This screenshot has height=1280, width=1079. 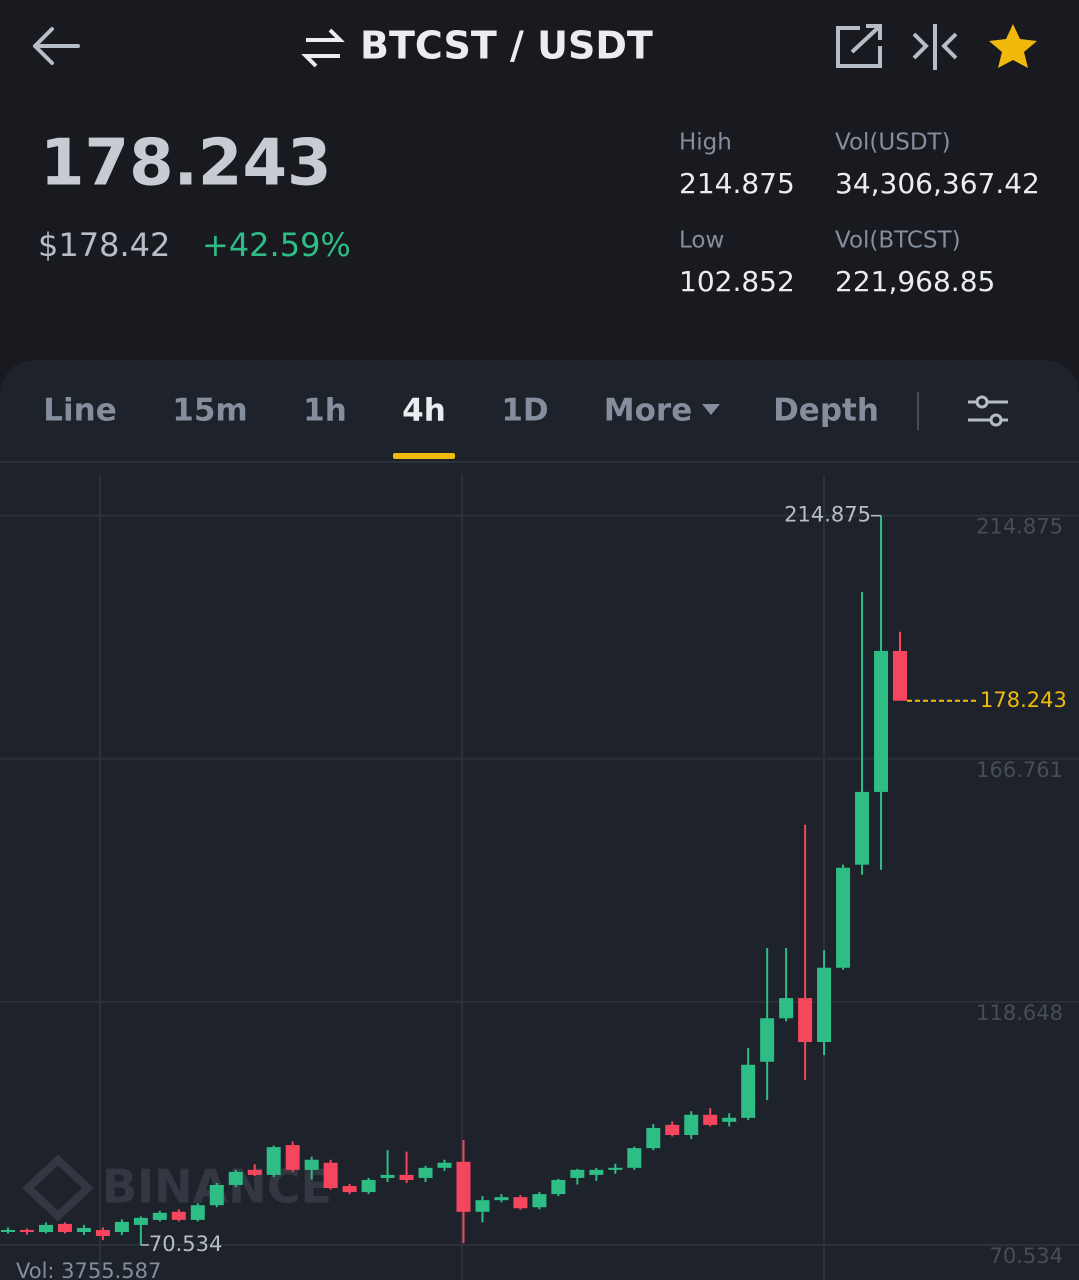 What do you see at coordinates (1019, 1013) in the screenshot?
I see `y-tick-label: 118.648` at bounding box center [1019, 1013].